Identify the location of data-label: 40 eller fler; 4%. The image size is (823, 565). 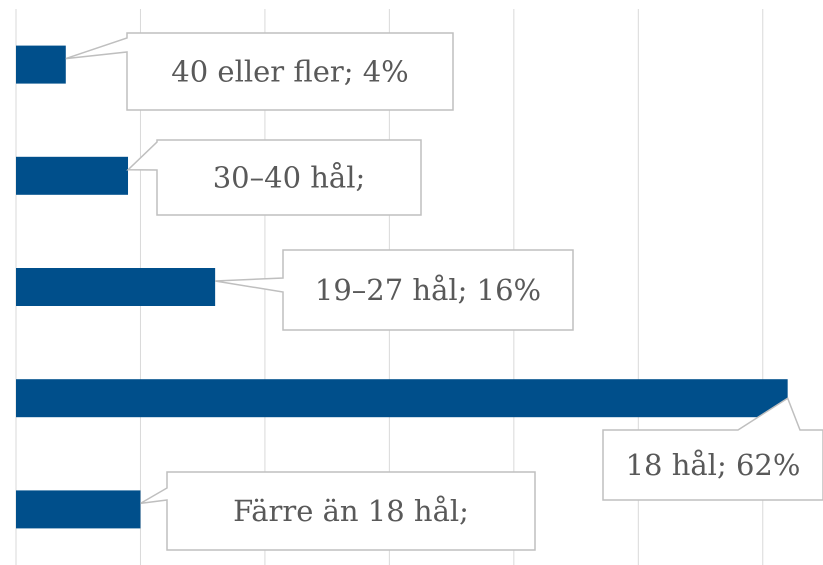
(289, 72).